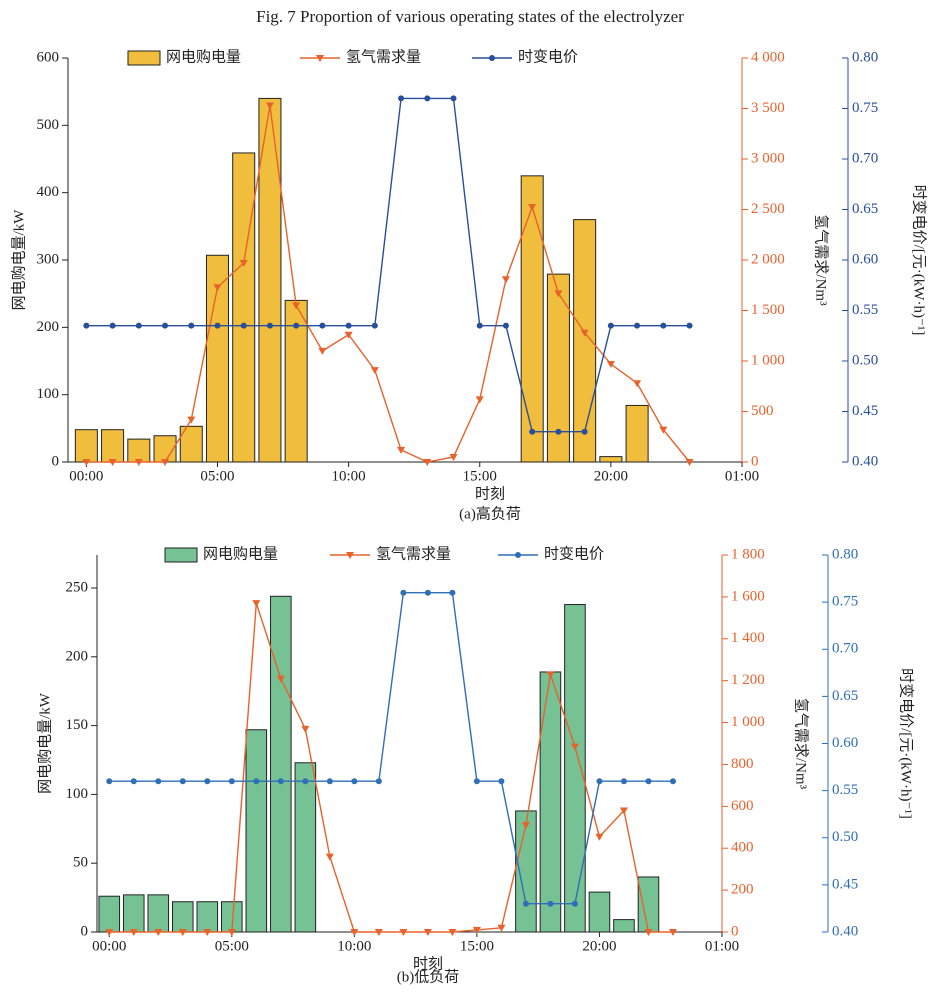 Image resolution: width=931 pixels, height=992 pixels. What do you see at coordinates (428, 963) in the screenshot?
I see `x-axis-label: 时刻` at bounding box center [428, 963].